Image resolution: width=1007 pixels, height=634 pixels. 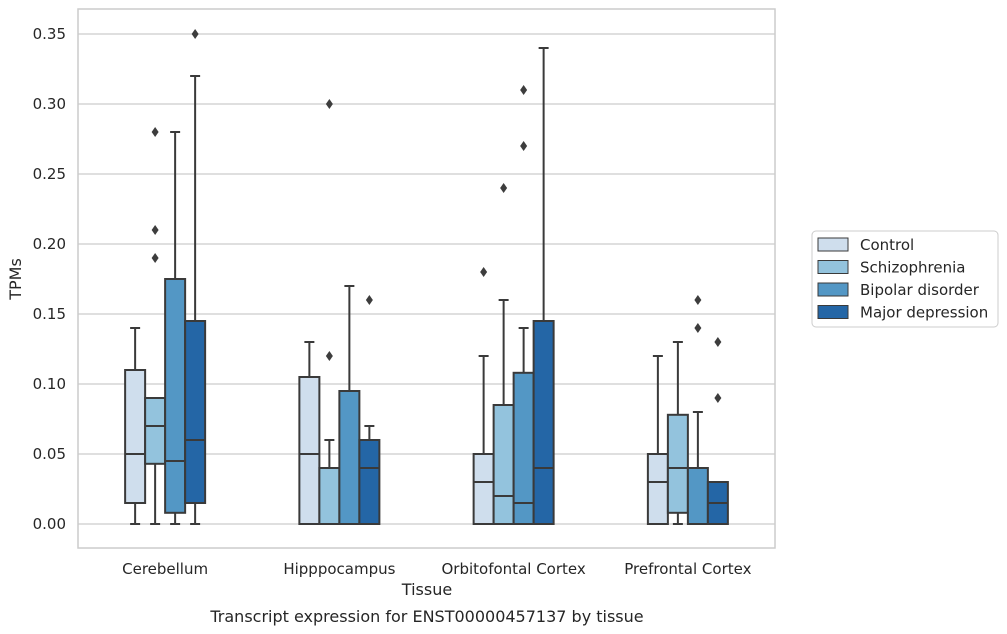 What do you see at coordinates (49, 279) in the screenshot?
I see `y-axis: 0.00 0.05 0.10 0.15 0.20 0.25 0.30 0.35` at bounding box center [49, 279].